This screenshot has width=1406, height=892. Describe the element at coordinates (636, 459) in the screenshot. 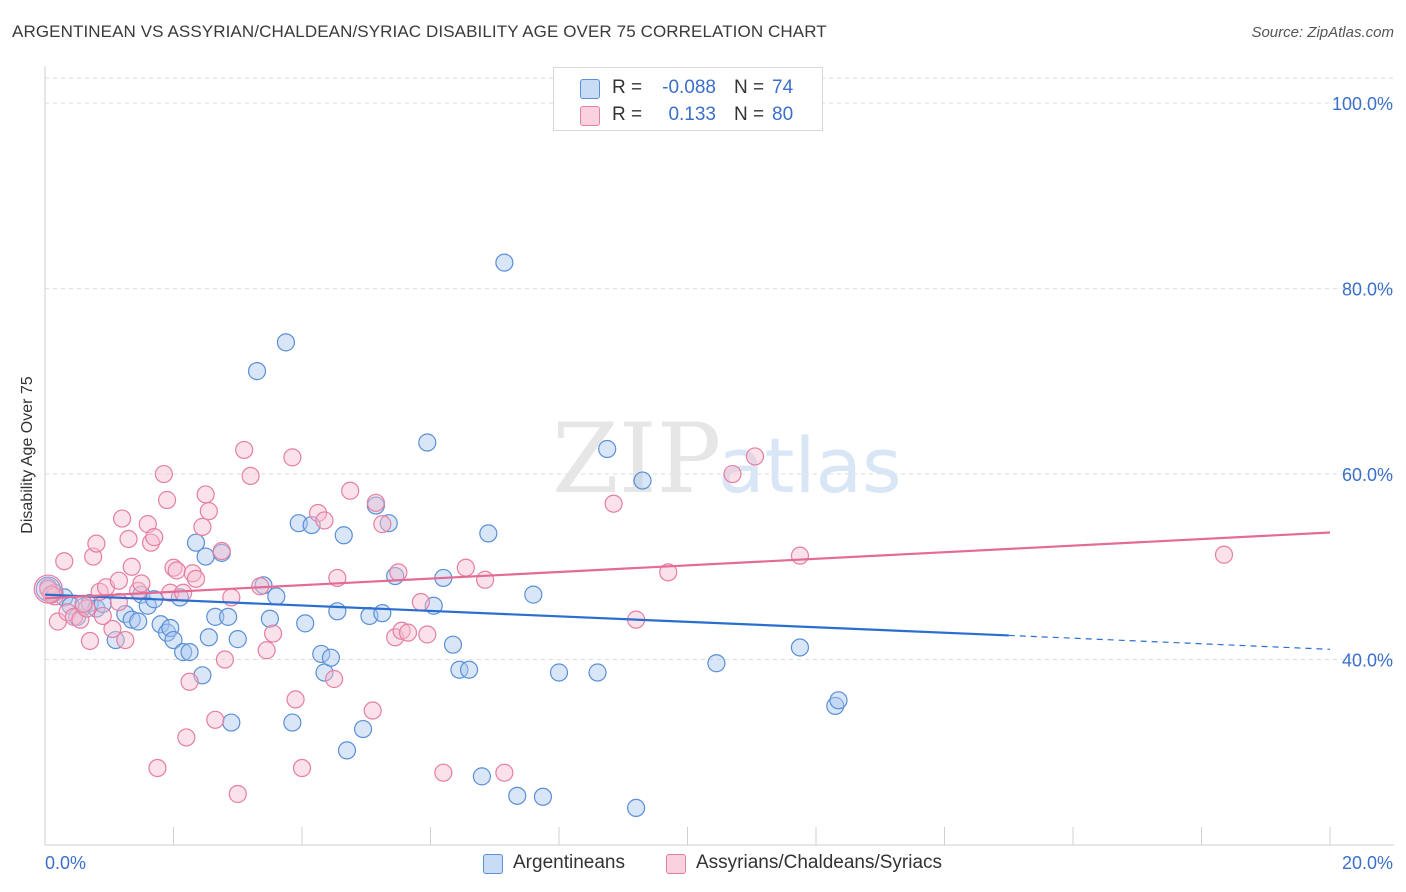

I see `watermark-zip: ZIP` at that location.